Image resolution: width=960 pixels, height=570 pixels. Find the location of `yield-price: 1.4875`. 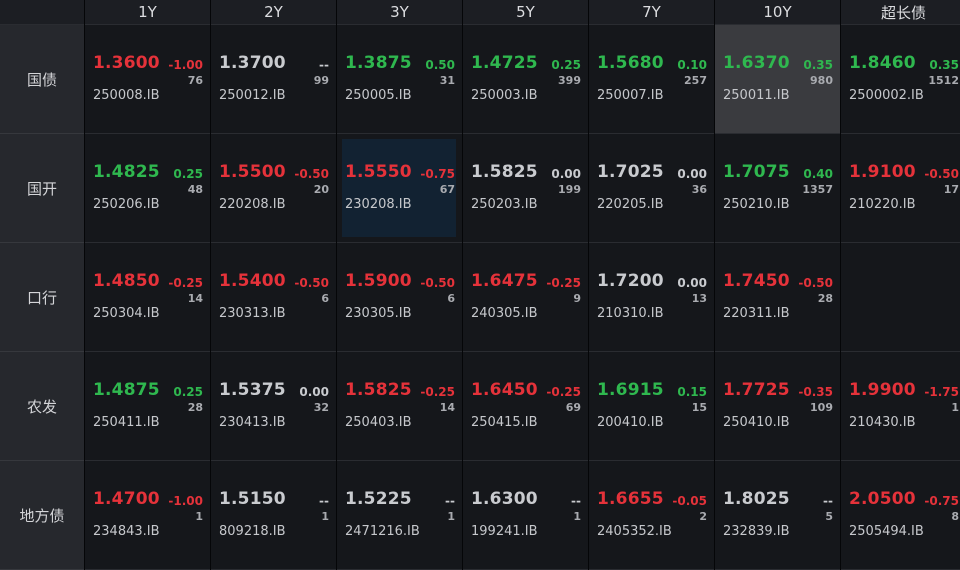

yield-price: 1.4875 is located at coordinates (126, 390).